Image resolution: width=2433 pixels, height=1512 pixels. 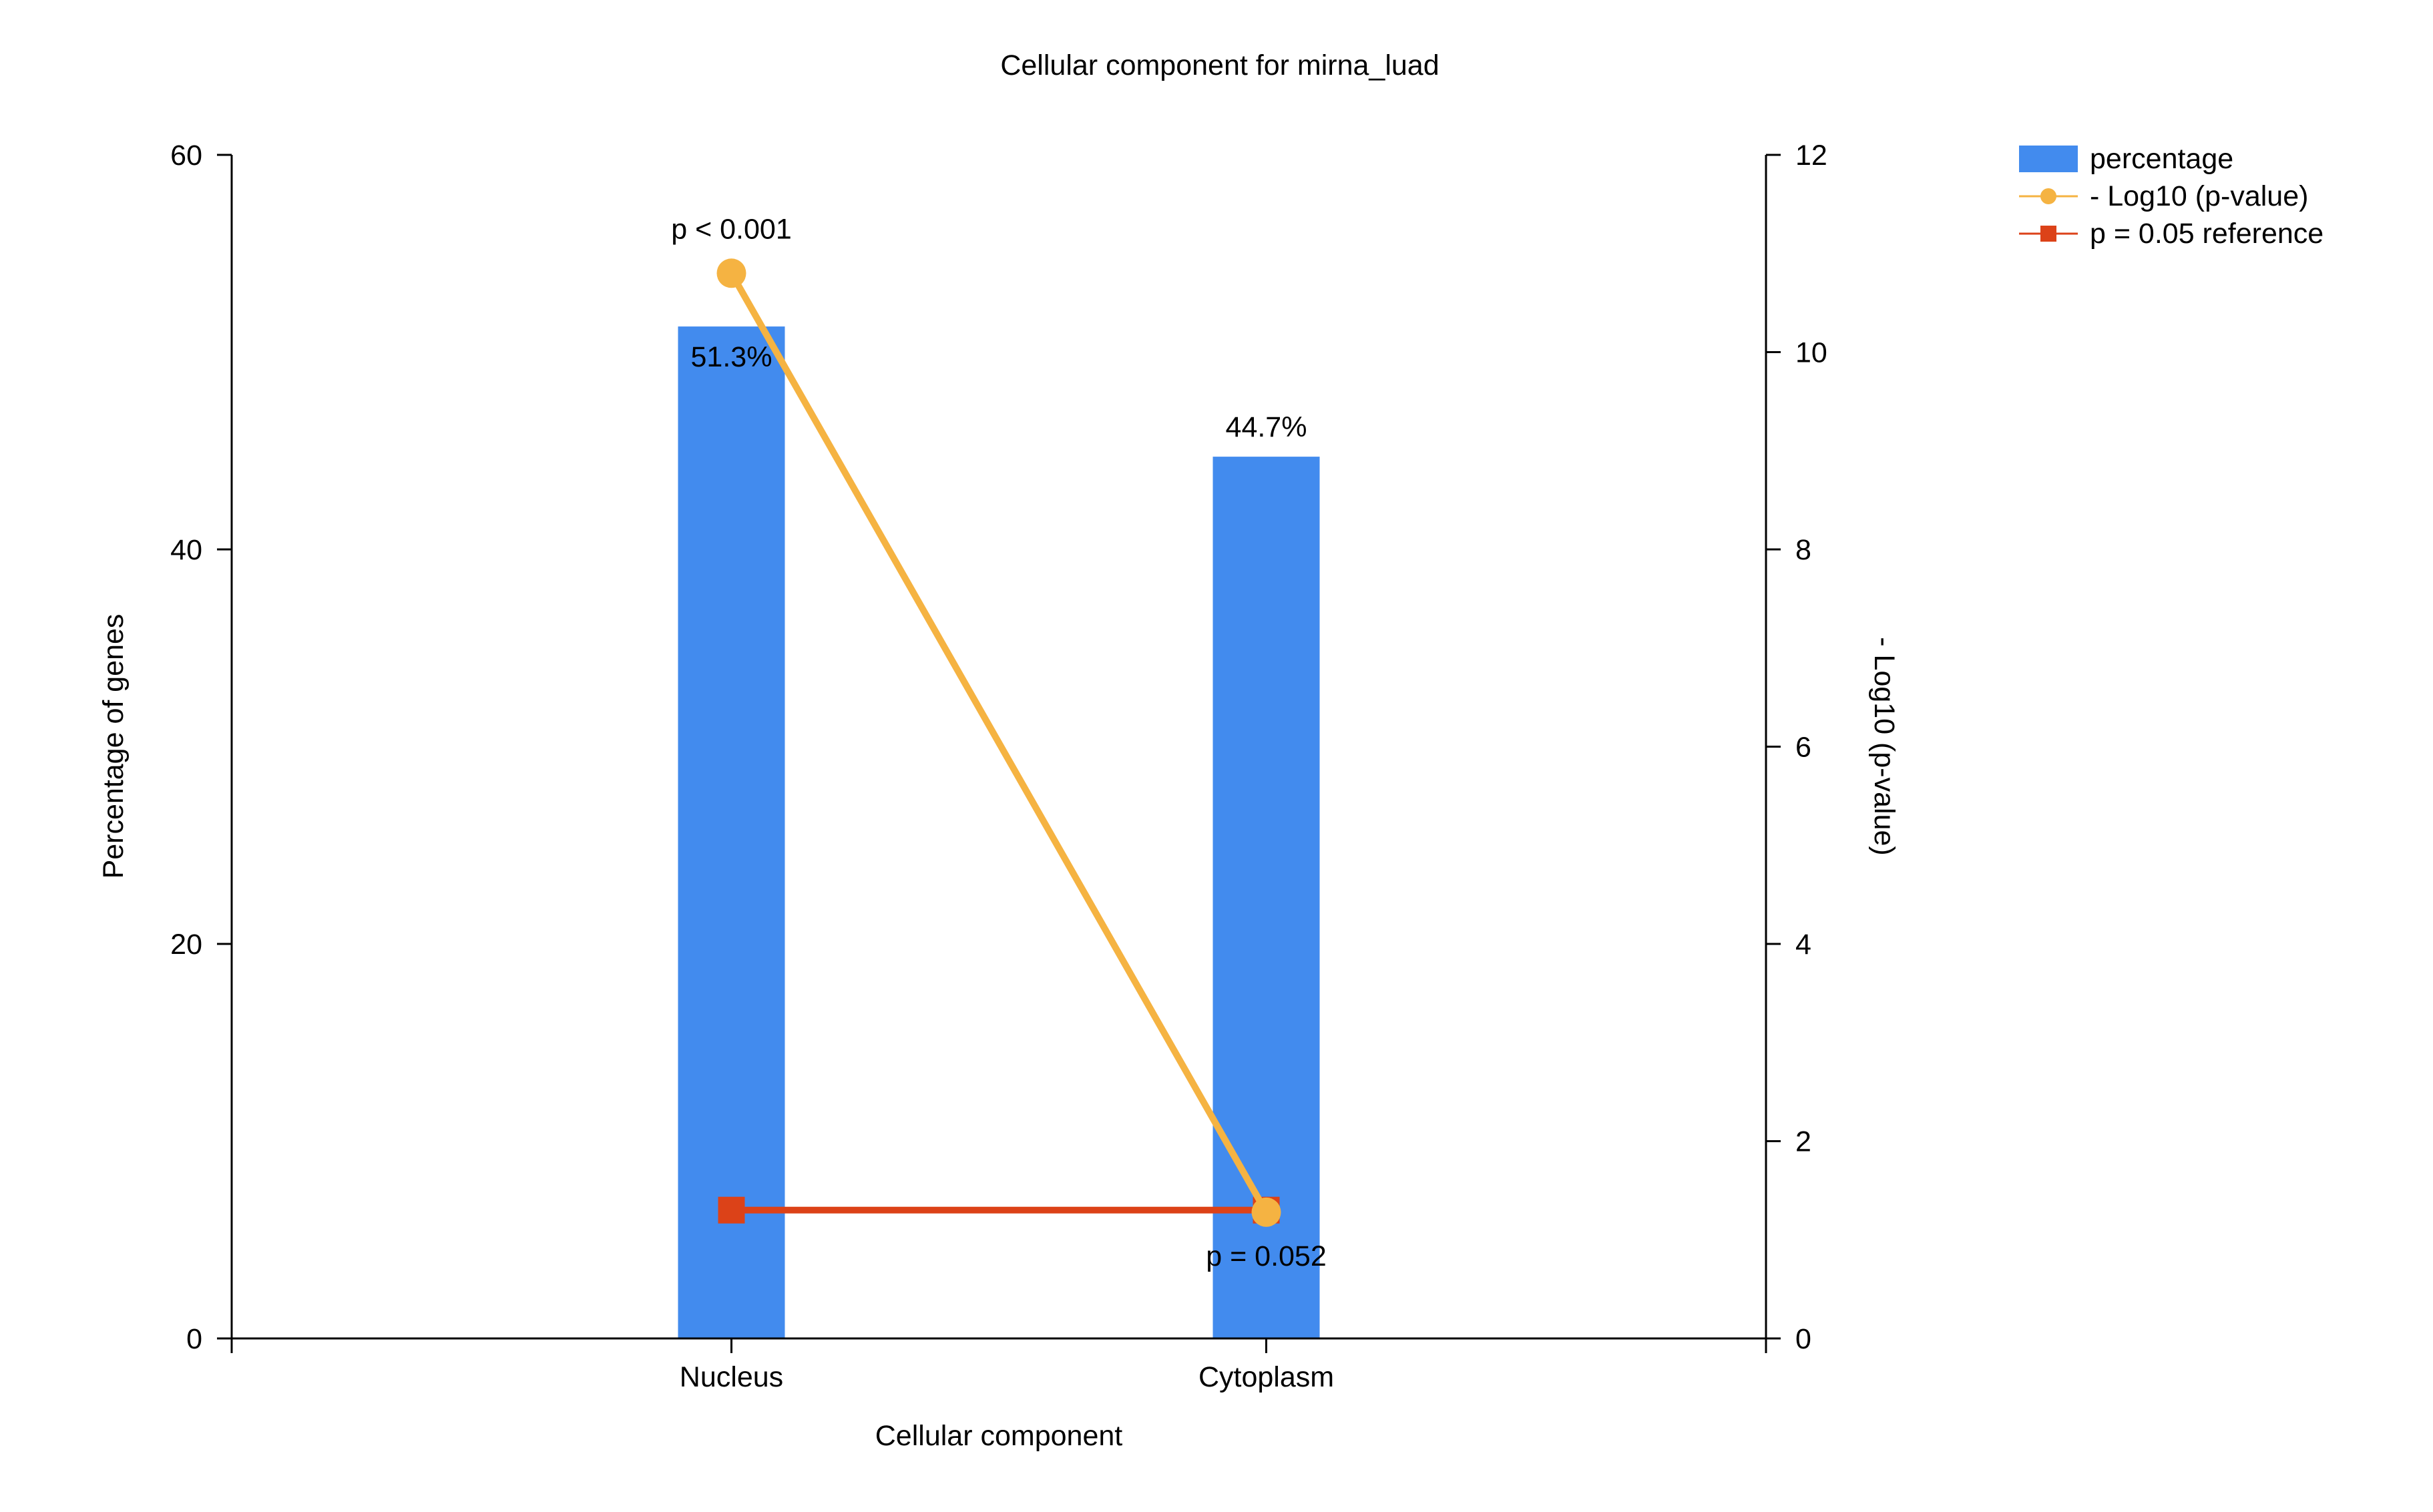 I want to click on legend-label-percentage: percentage, so click(x=2161, y=159).